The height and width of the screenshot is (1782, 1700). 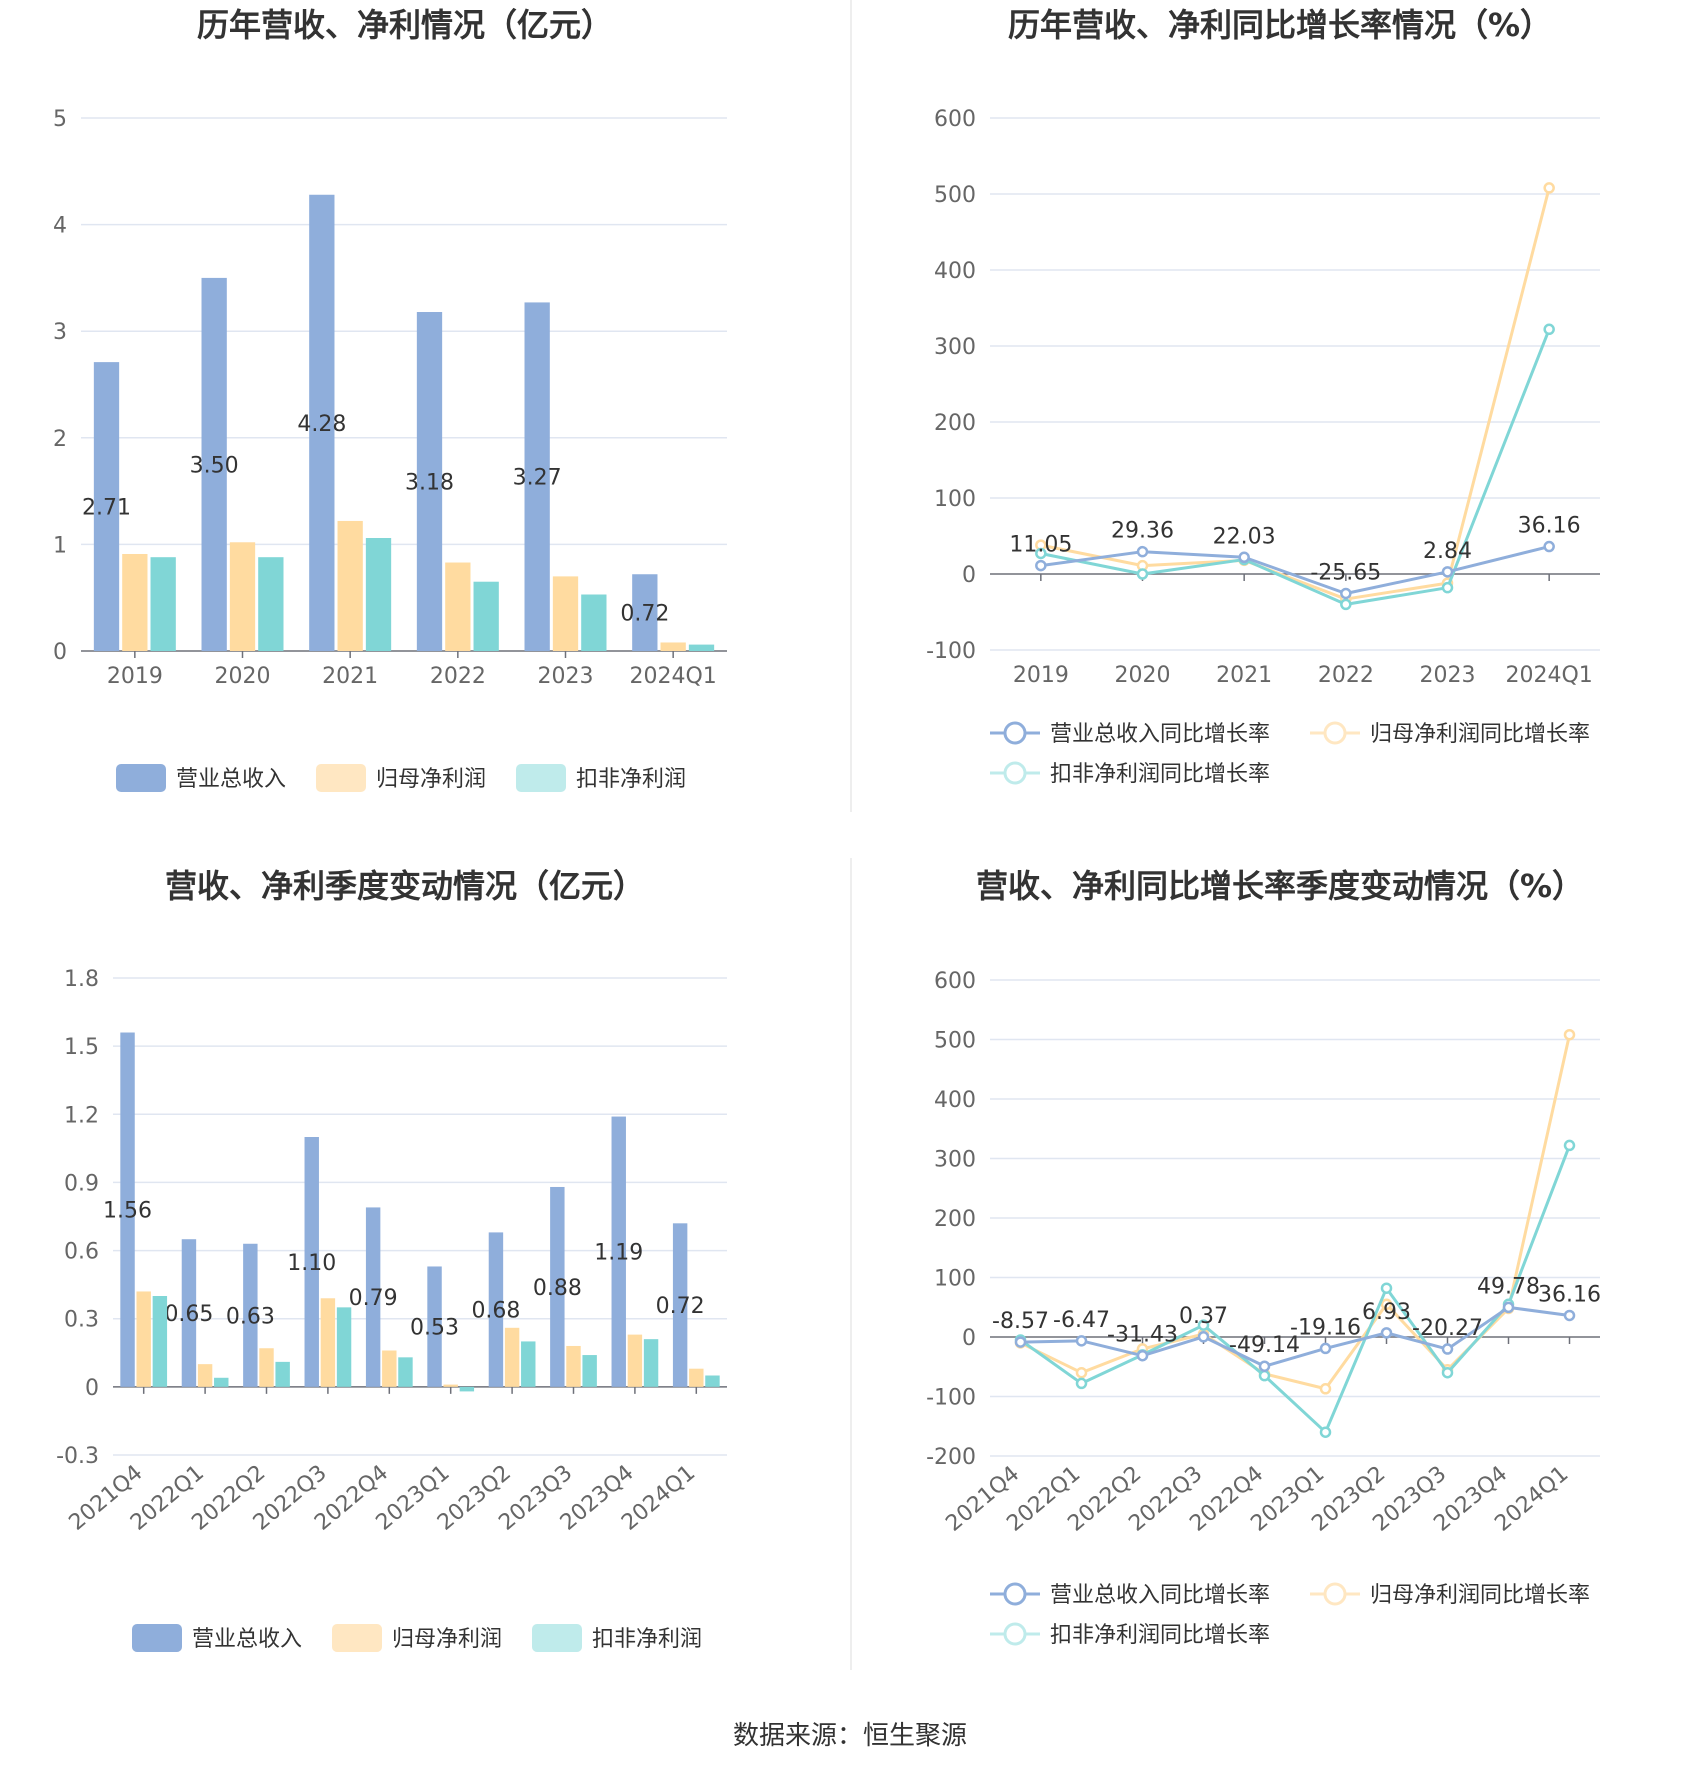 What do you see at coordinates (1549, 526) in the screenshot?
I see `line-value-label: 36.16` at bounding box center [1549, 526].